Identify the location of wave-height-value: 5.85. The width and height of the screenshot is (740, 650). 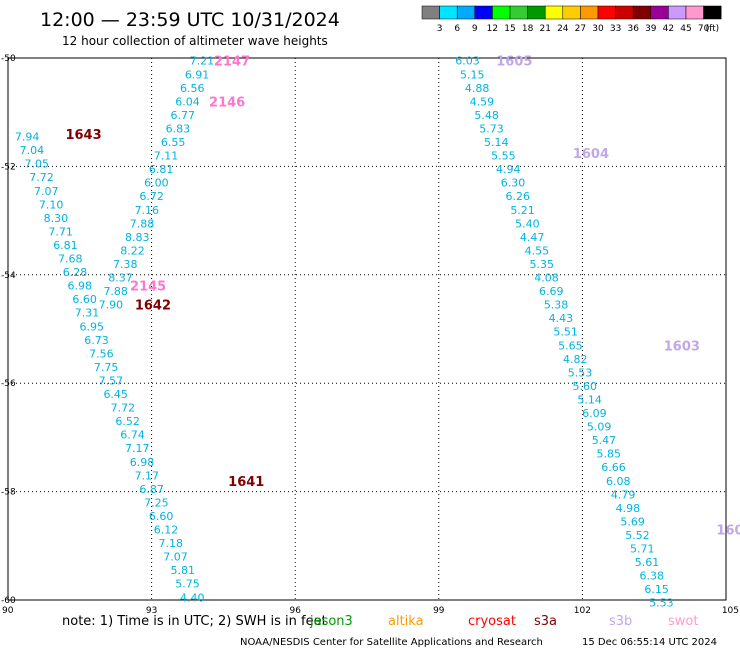
(608, 454).